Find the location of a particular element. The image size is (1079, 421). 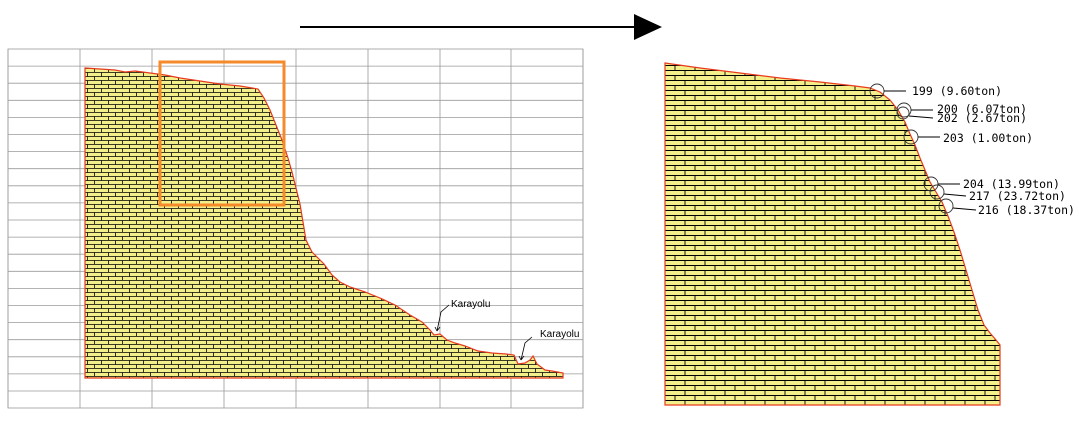

zoom-box is located at coordinates (222, 133).